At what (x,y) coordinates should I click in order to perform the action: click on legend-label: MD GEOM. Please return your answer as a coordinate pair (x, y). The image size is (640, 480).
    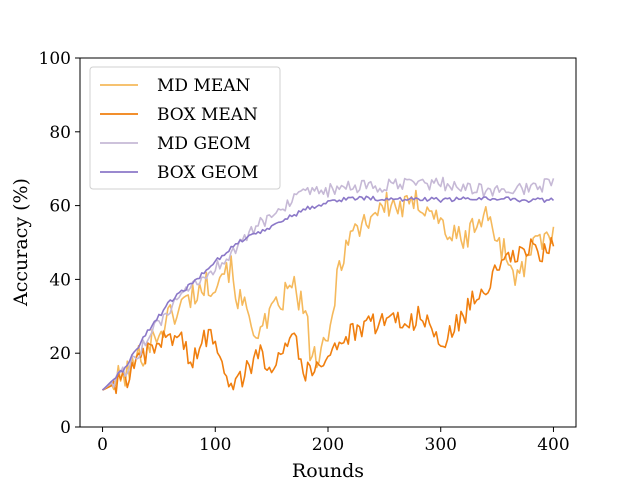
    Looking at the image, I should click on (204, 144).